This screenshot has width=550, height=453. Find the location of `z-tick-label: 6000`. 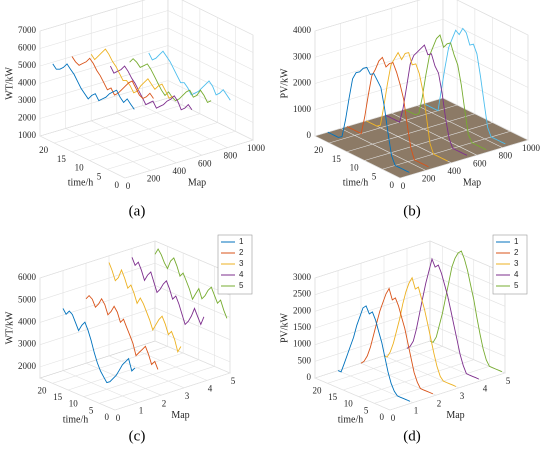

z-tick-label: 6000 is located at coordinates (27, 48).